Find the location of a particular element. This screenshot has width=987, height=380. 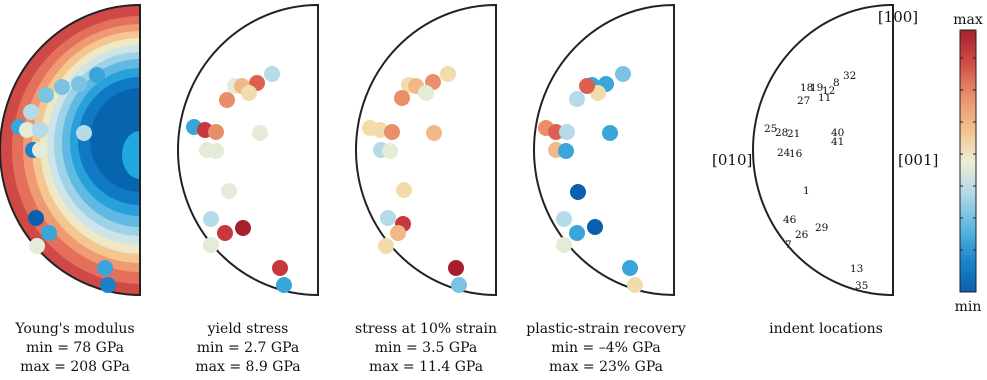

direction-label-100: [100] is located at coordinates (898, 17).